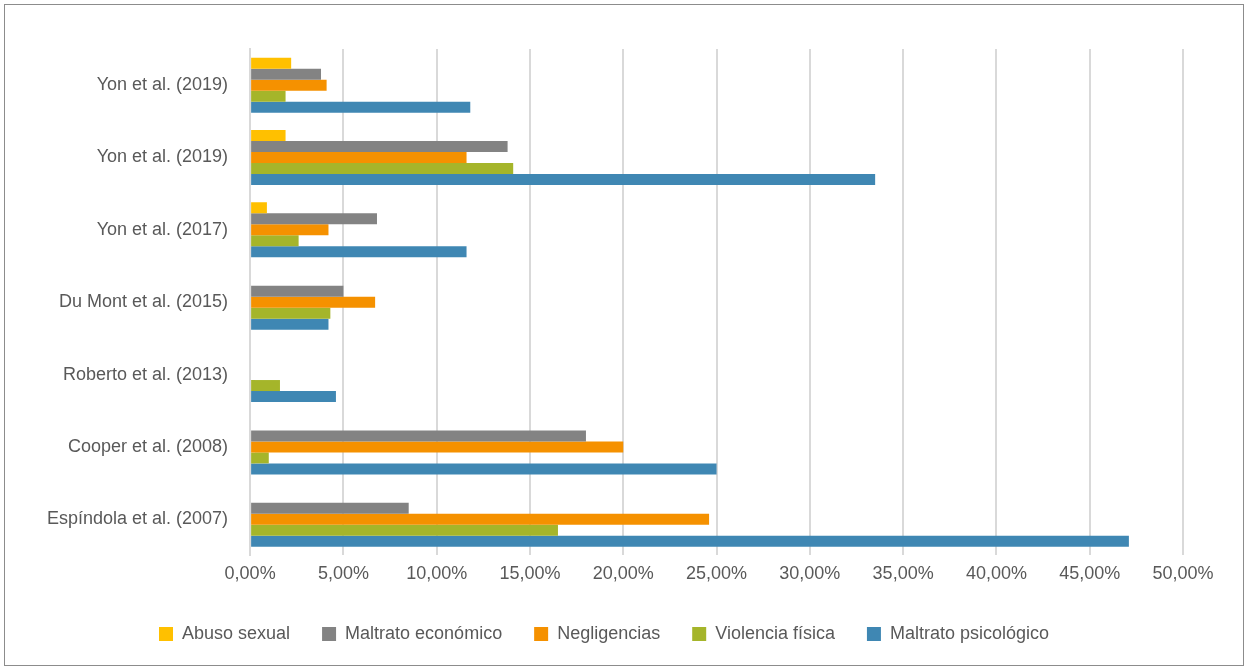 This screenshot has height=672, width=1250. I want to click on x-tick-label: 40,00%, so click(996, 573).